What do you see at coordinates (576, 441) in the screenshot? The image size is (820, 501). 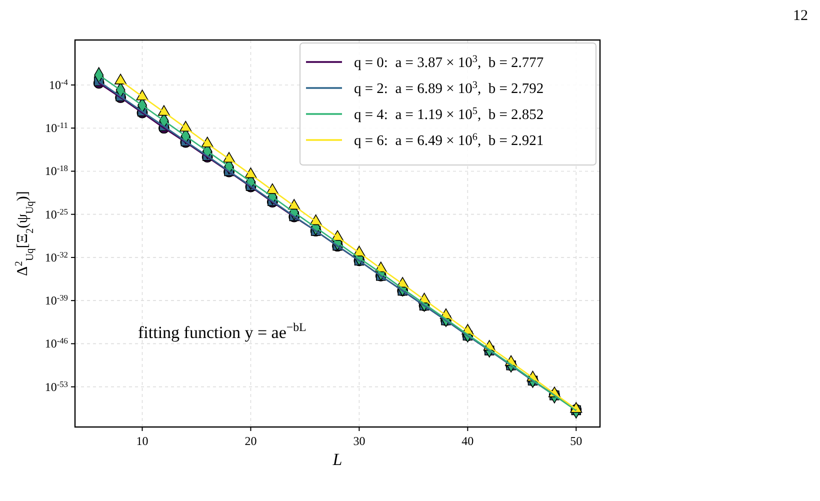 I see `x-tick-label: 50` at bounding box center [576, 441].